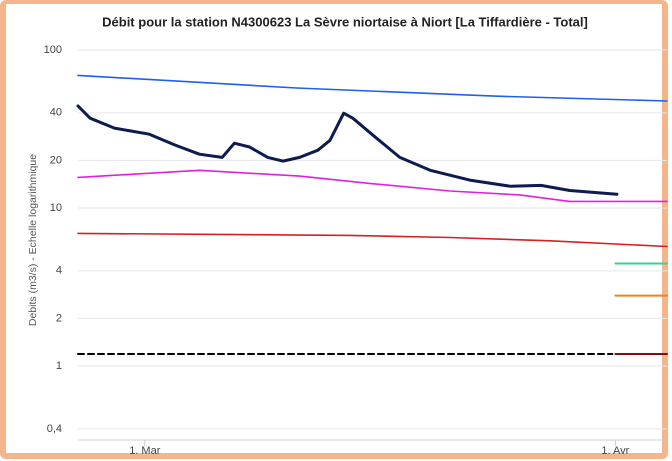 The image size is (672, 461). Describe the element at coordinates (33, 240) in the screenshot. I see `y-axis-label: Debits (m3/s) - Echelle logarithmique` at that location.